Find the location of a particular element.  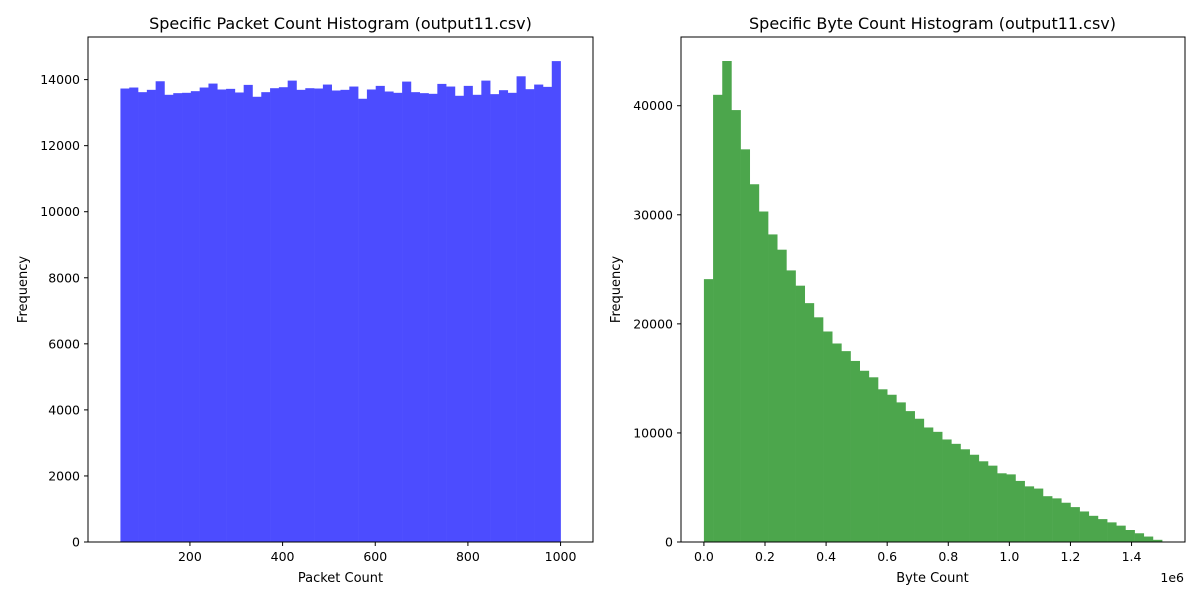

x-axis-ticks: 200 400 600 800 1000 is located at coordinates (377, 553).